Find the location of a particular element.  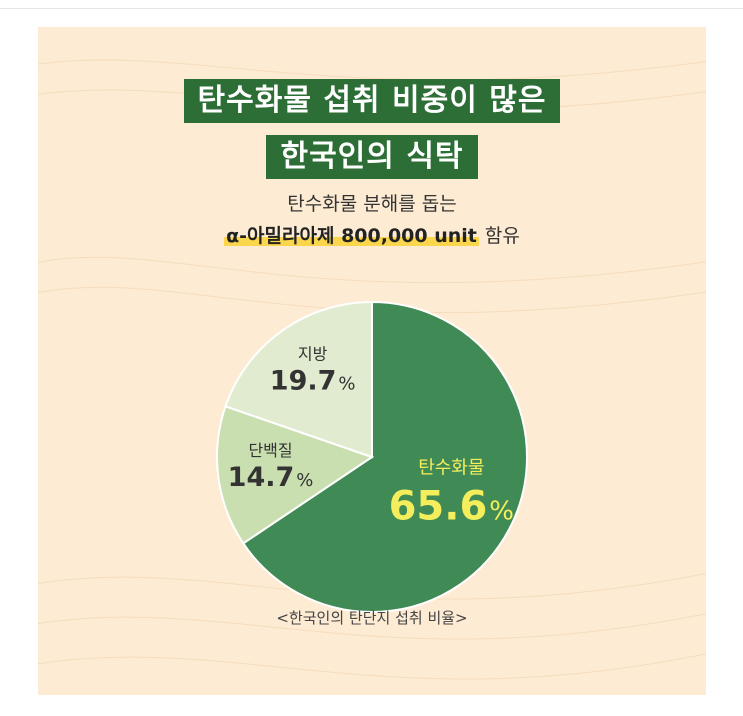

subtitle-highlight: α-아밀라아제 800,000 unit is located at coordinates (351, 236).